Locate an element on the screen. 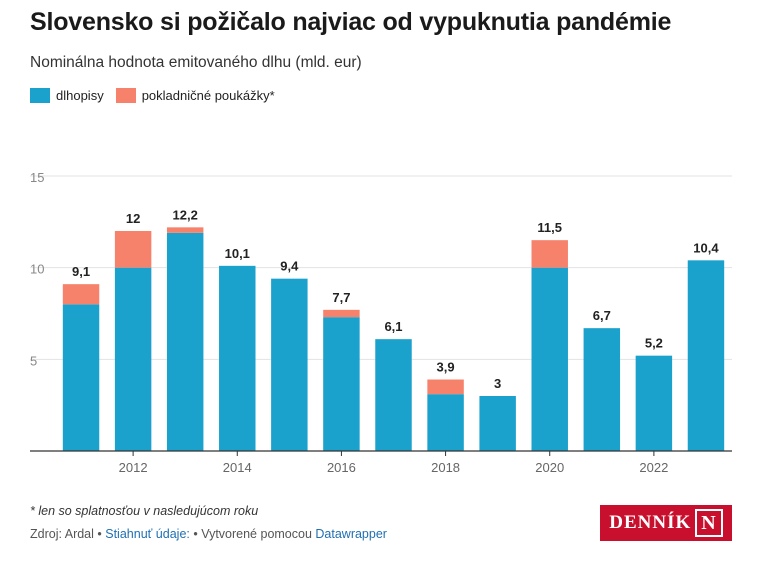 This screenshot has width=784, height=571. bar-total-label-2022: 5,2 is located at coordinates (654, 343).